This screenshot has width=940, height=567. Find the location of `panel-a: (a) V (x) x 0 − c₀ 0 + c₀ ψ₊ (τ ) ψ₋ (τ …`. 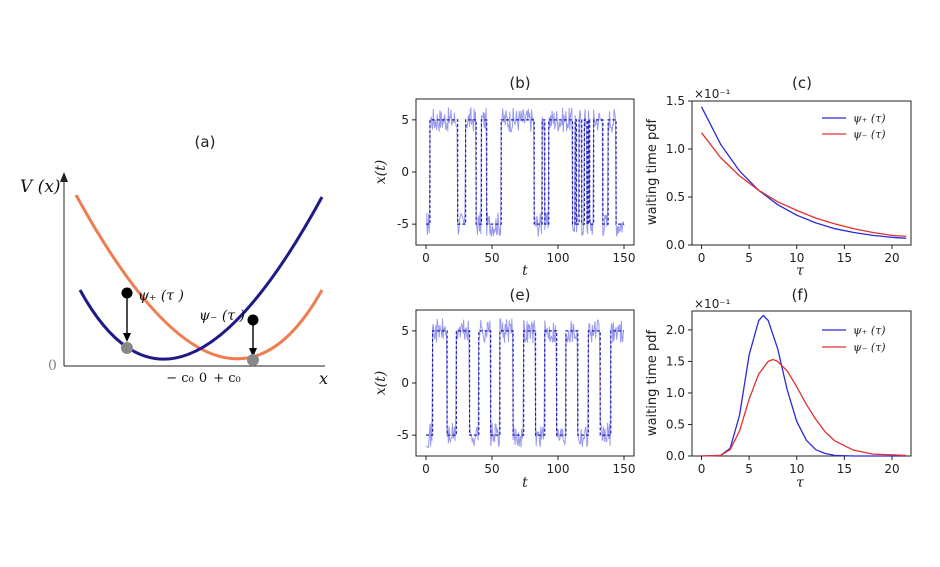

panel-a: (a) V (x) x 0 − c₀ 0 + c₀ ψ₊ (τ ) ψ₋ (τ … is located at coordinates (174, 260).